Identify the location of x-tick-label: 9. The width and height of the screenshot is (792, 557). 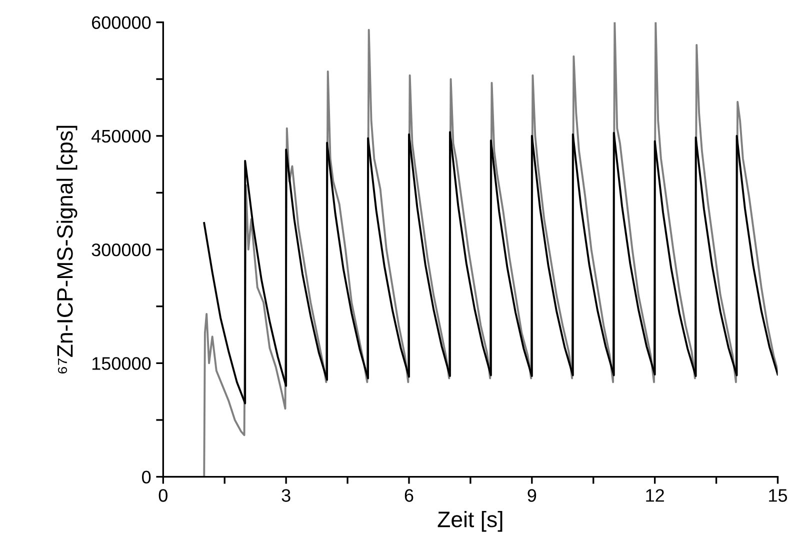
(532, 495).